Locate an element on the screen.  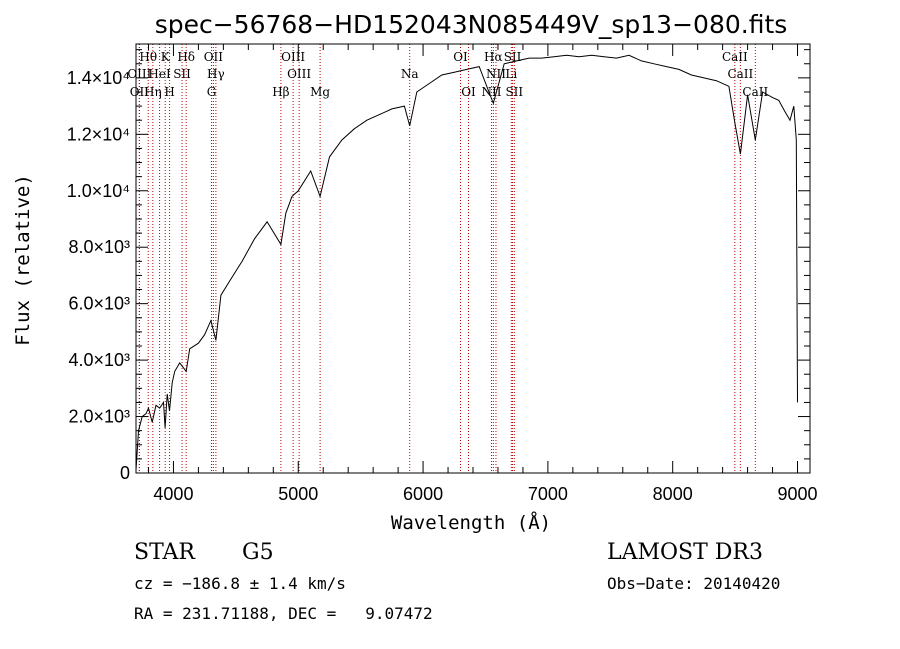
x-tick-label: 6000 is located at coordinates (423, 494).